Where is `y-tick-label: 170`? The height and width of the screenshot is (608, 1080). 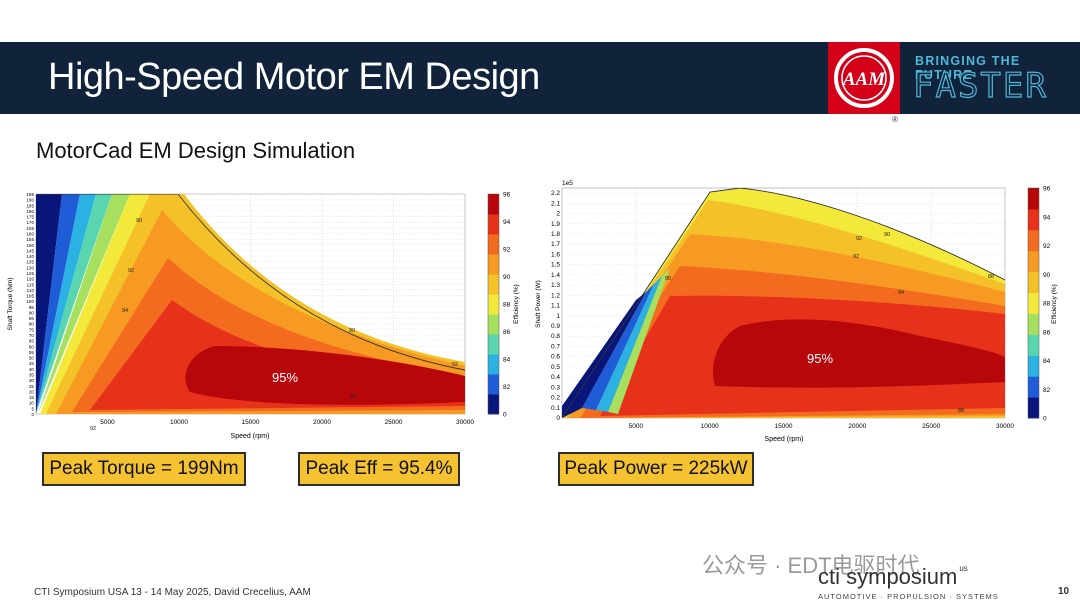 y-tick-label: 170 is located at coordinates (30, 222).